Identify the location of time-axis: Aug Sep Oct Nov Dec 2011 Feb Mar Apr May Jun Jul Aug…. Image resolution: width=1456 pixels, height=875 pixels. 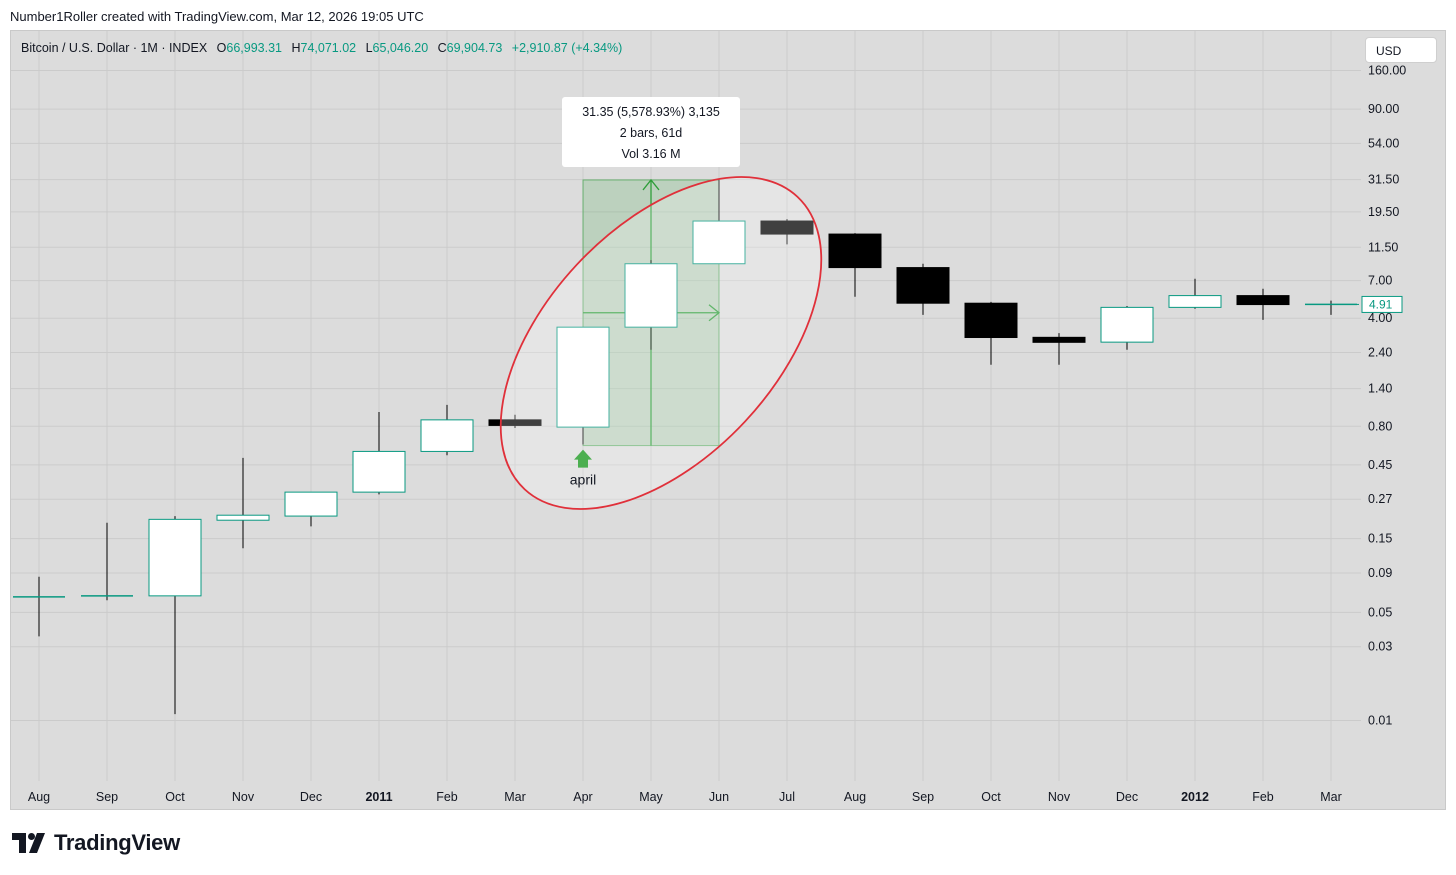
(685, 797).